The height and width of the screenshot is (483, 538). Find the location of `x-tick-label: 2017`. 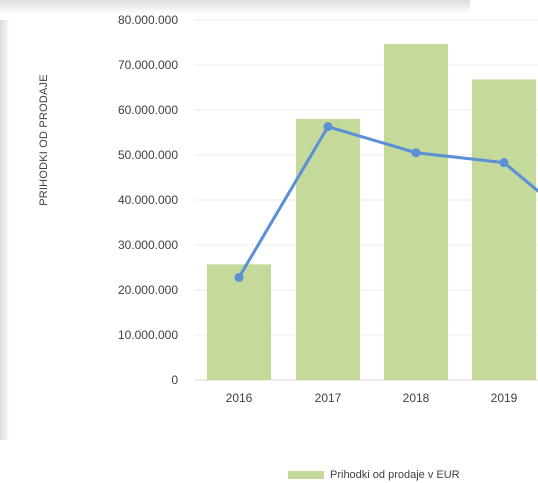

x-tick-label: 2017 is located at coordinates (328, 398).